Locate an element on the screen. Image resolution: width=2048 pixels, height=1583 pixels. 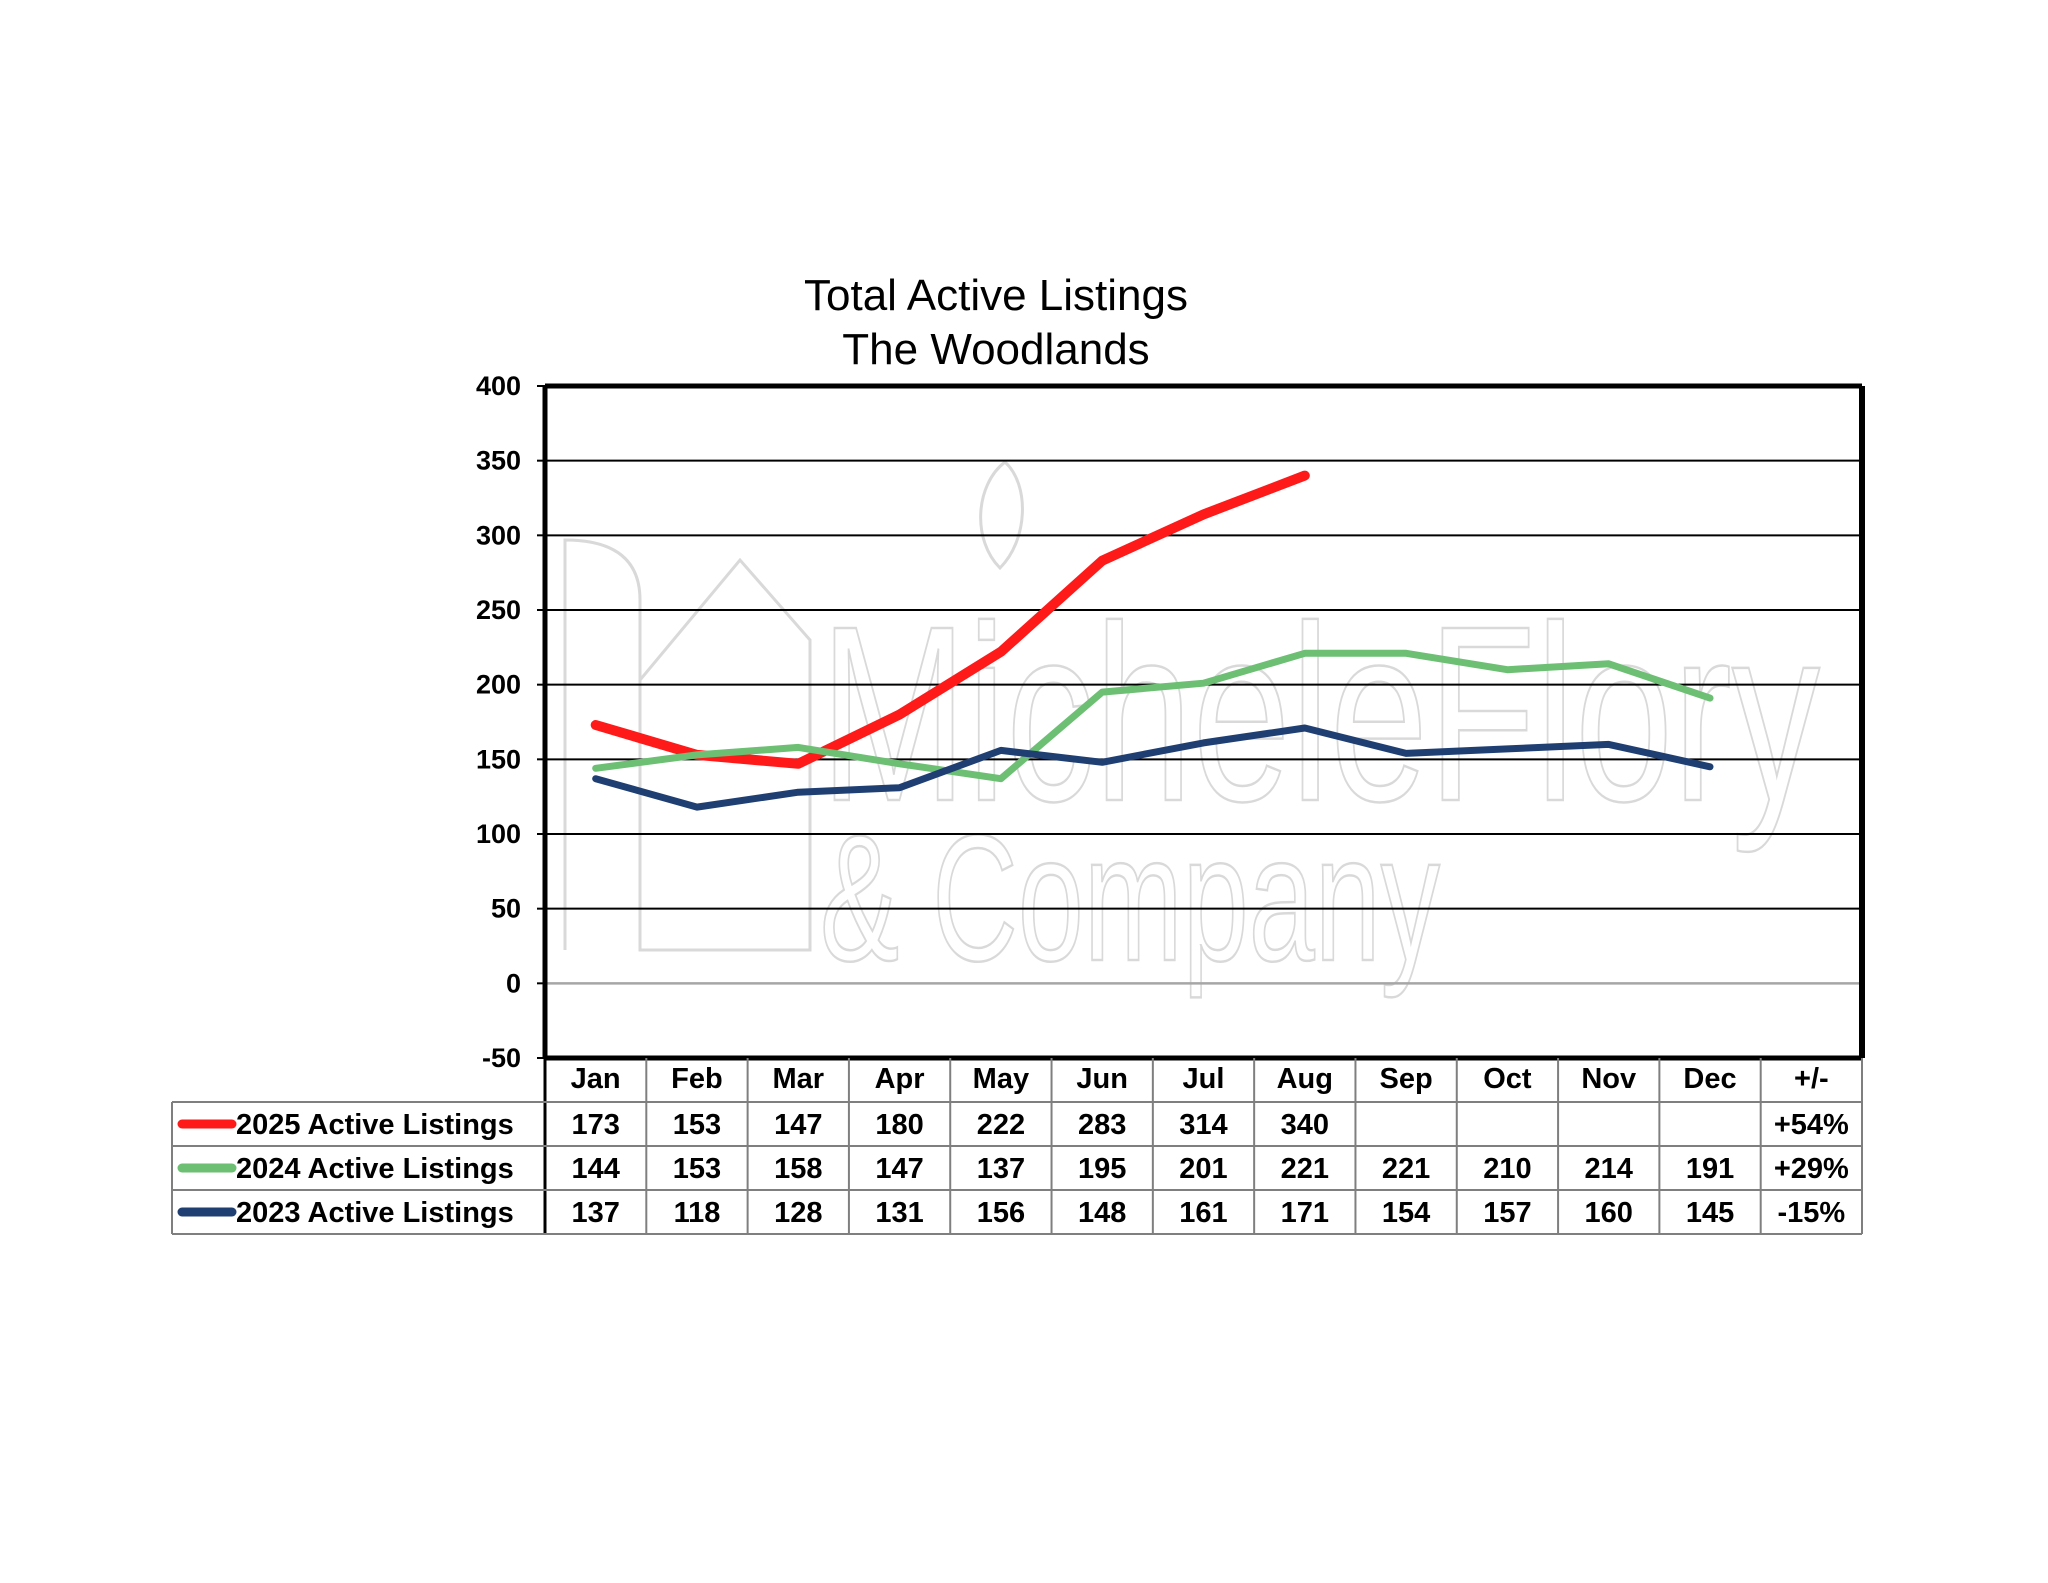
chart-title: Total Active Listings is located at coordinates (996, 295).